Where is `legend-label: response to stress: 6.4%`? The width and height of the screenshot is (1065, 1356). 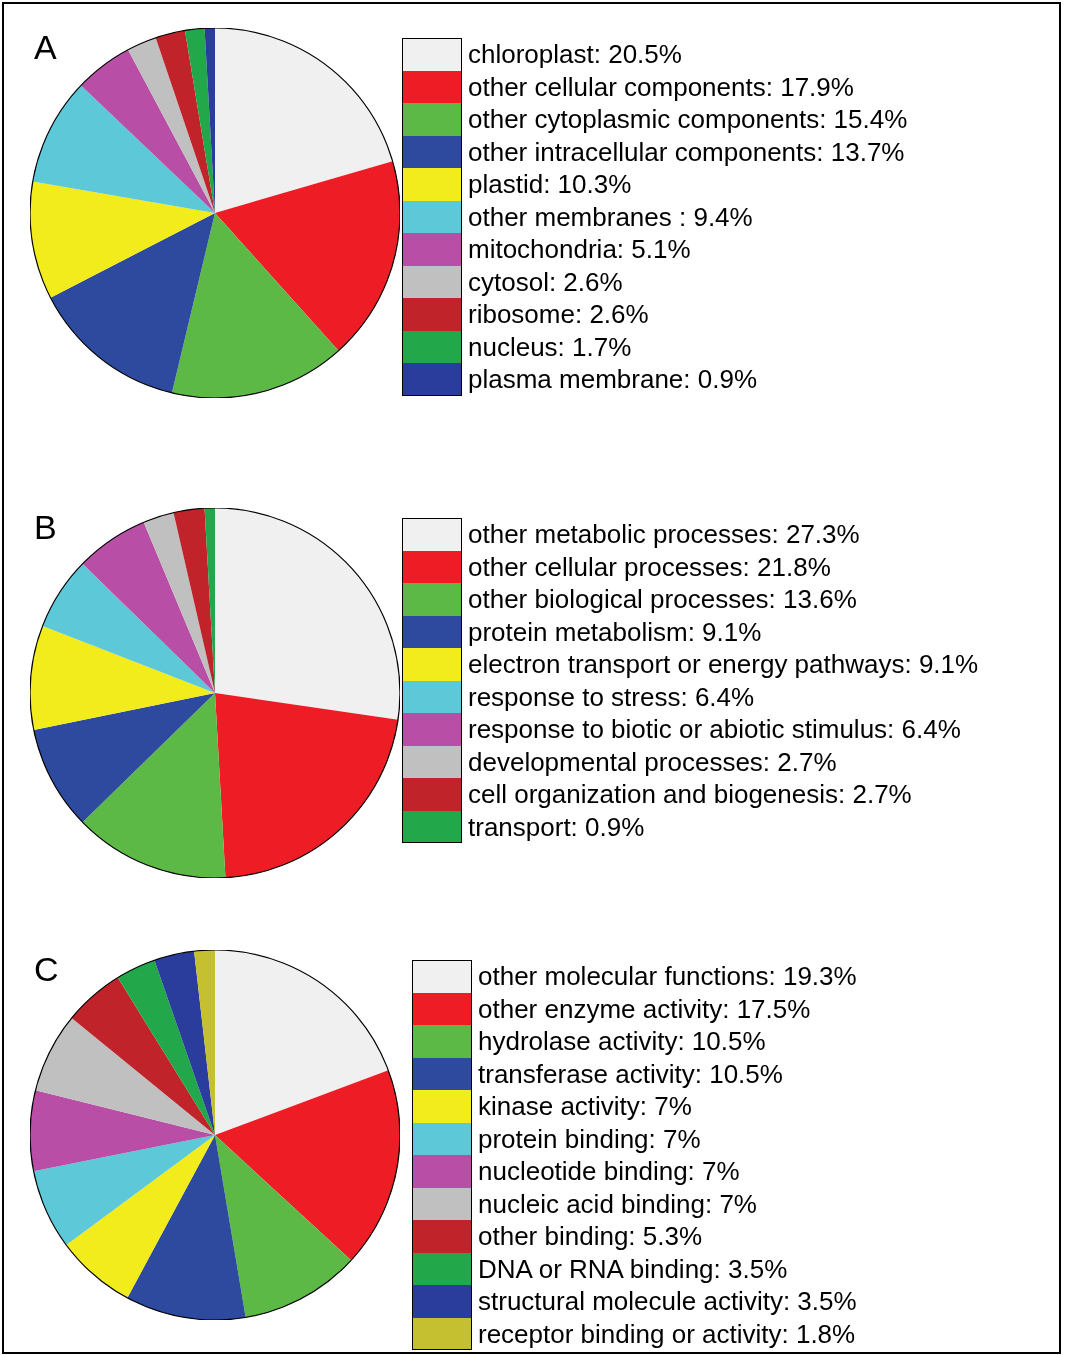
legend-label: response to stress: 6.4% is located at coordinates (611, 696).